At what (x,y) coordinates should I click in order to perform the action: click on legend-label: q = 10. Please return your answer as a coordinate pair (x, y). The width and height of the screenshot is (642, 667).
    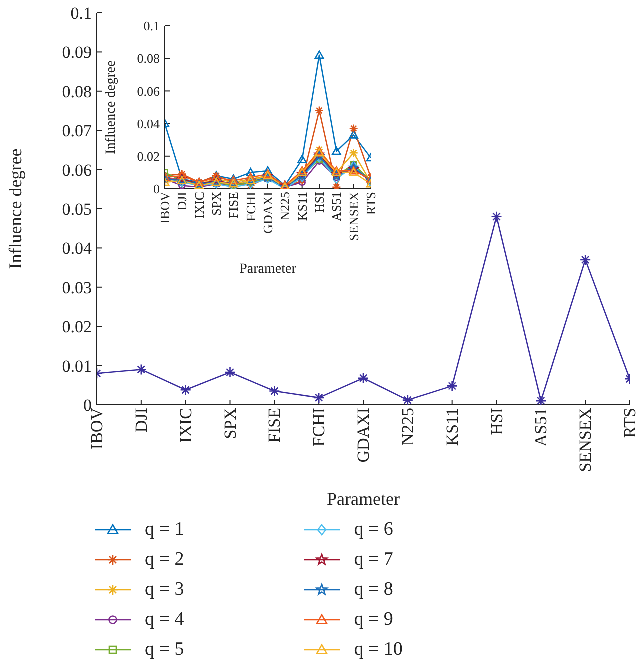
    Looking at the image, I should click on (378, 650).